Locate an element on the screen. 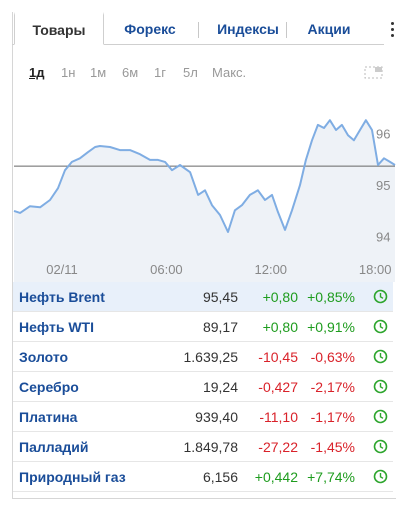  change-percent: +0,85% is located at coordinates (331, 297).